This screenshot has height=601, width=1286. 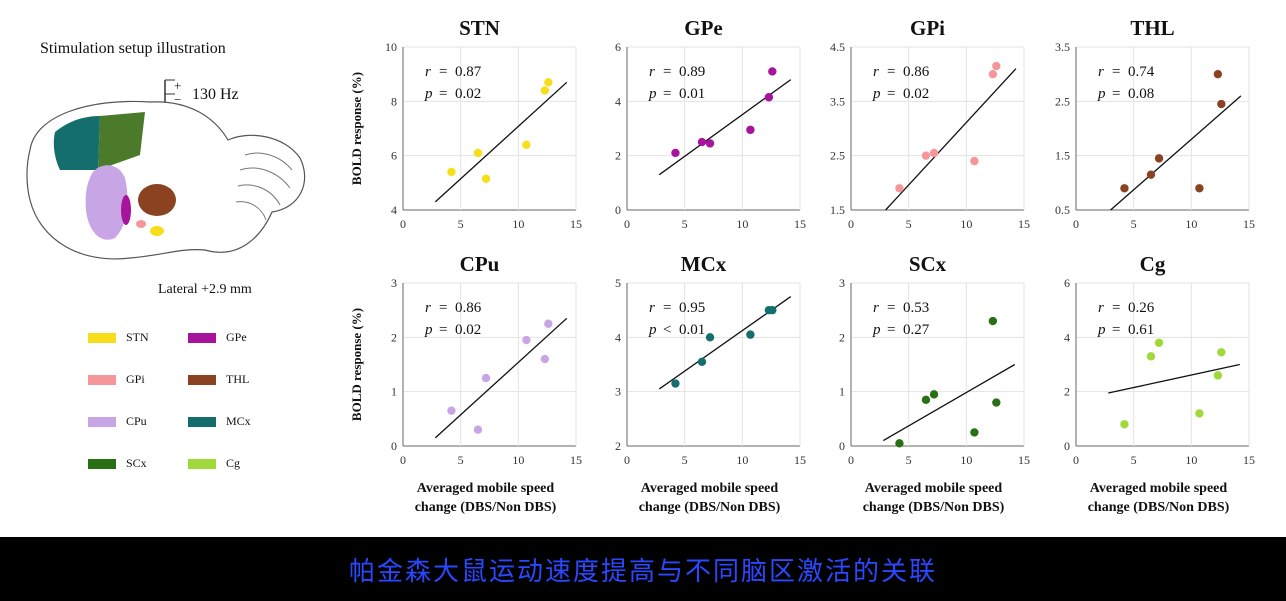 I want to click on panel-title: STN, so click(x=479, y=28).